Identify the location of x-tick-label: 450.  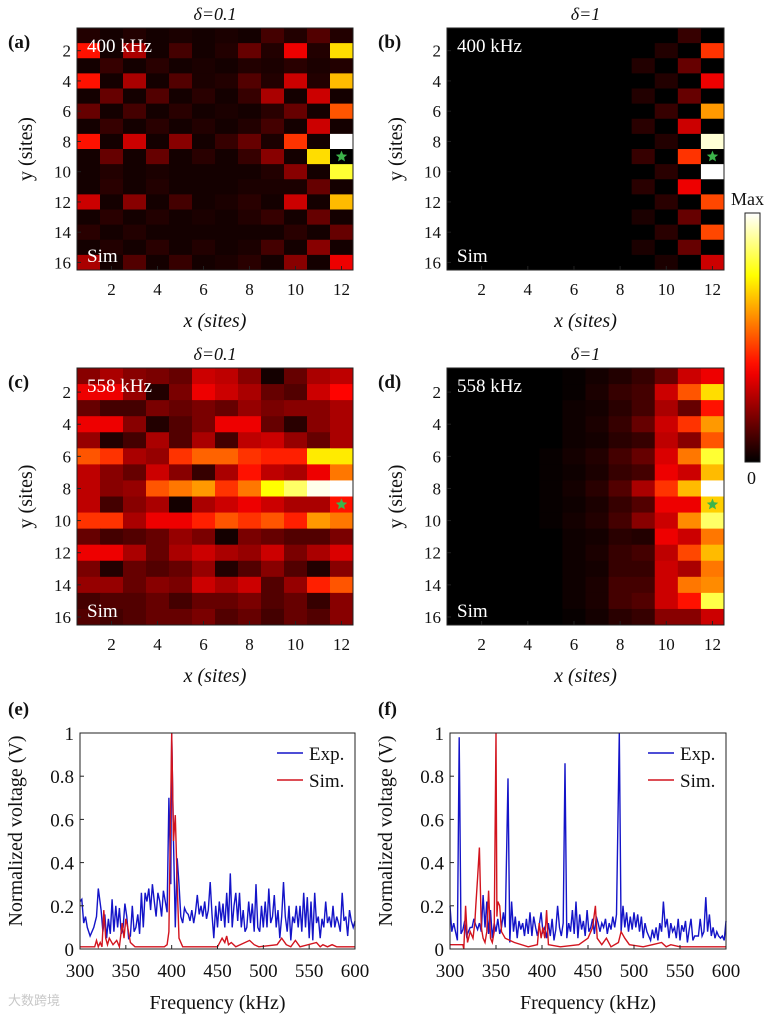
(217, 971).